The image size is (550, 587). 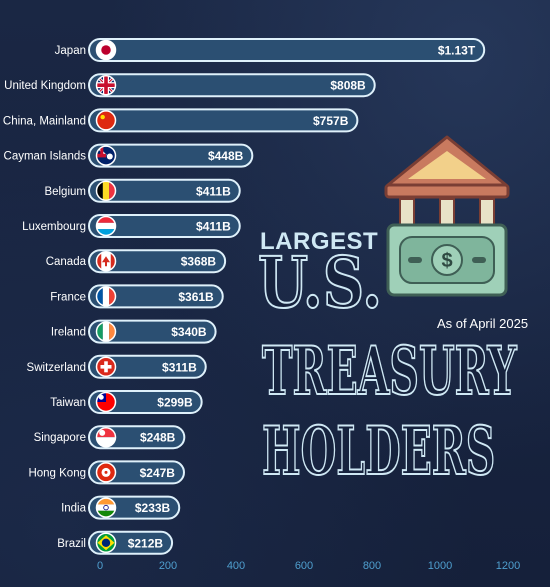 What do you see at coordinates (106, 437) in the screenshot?
I see `flag-singapore-icon` at bounding box center [106, 437].